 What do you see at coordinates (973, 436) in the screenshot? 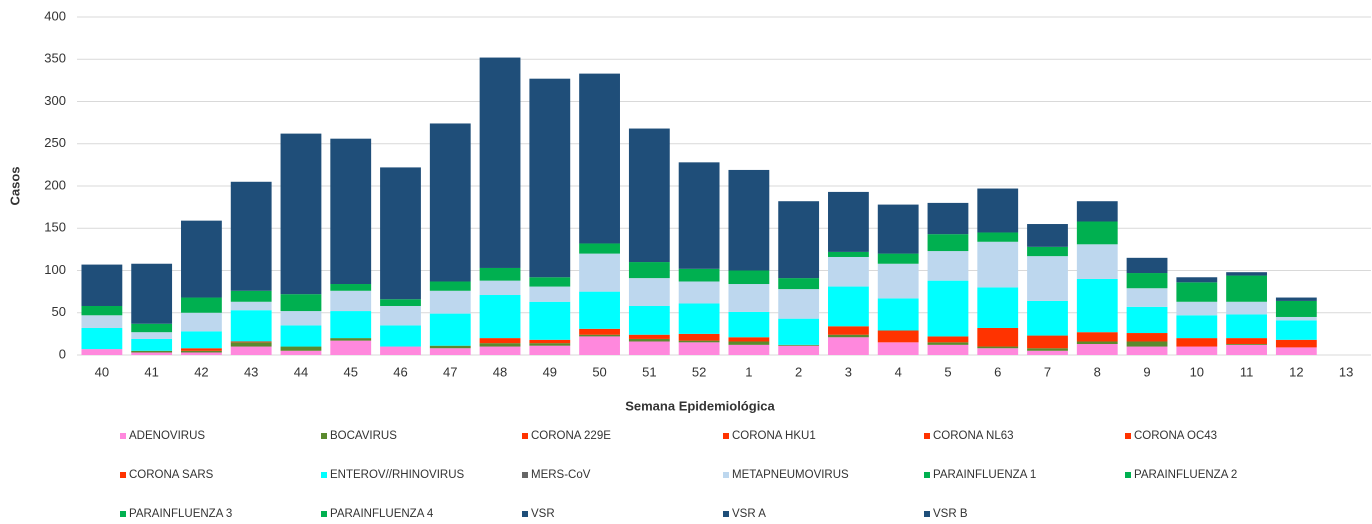
I see `legend-label: CORONA NL63` at bounding box center [973, 436].